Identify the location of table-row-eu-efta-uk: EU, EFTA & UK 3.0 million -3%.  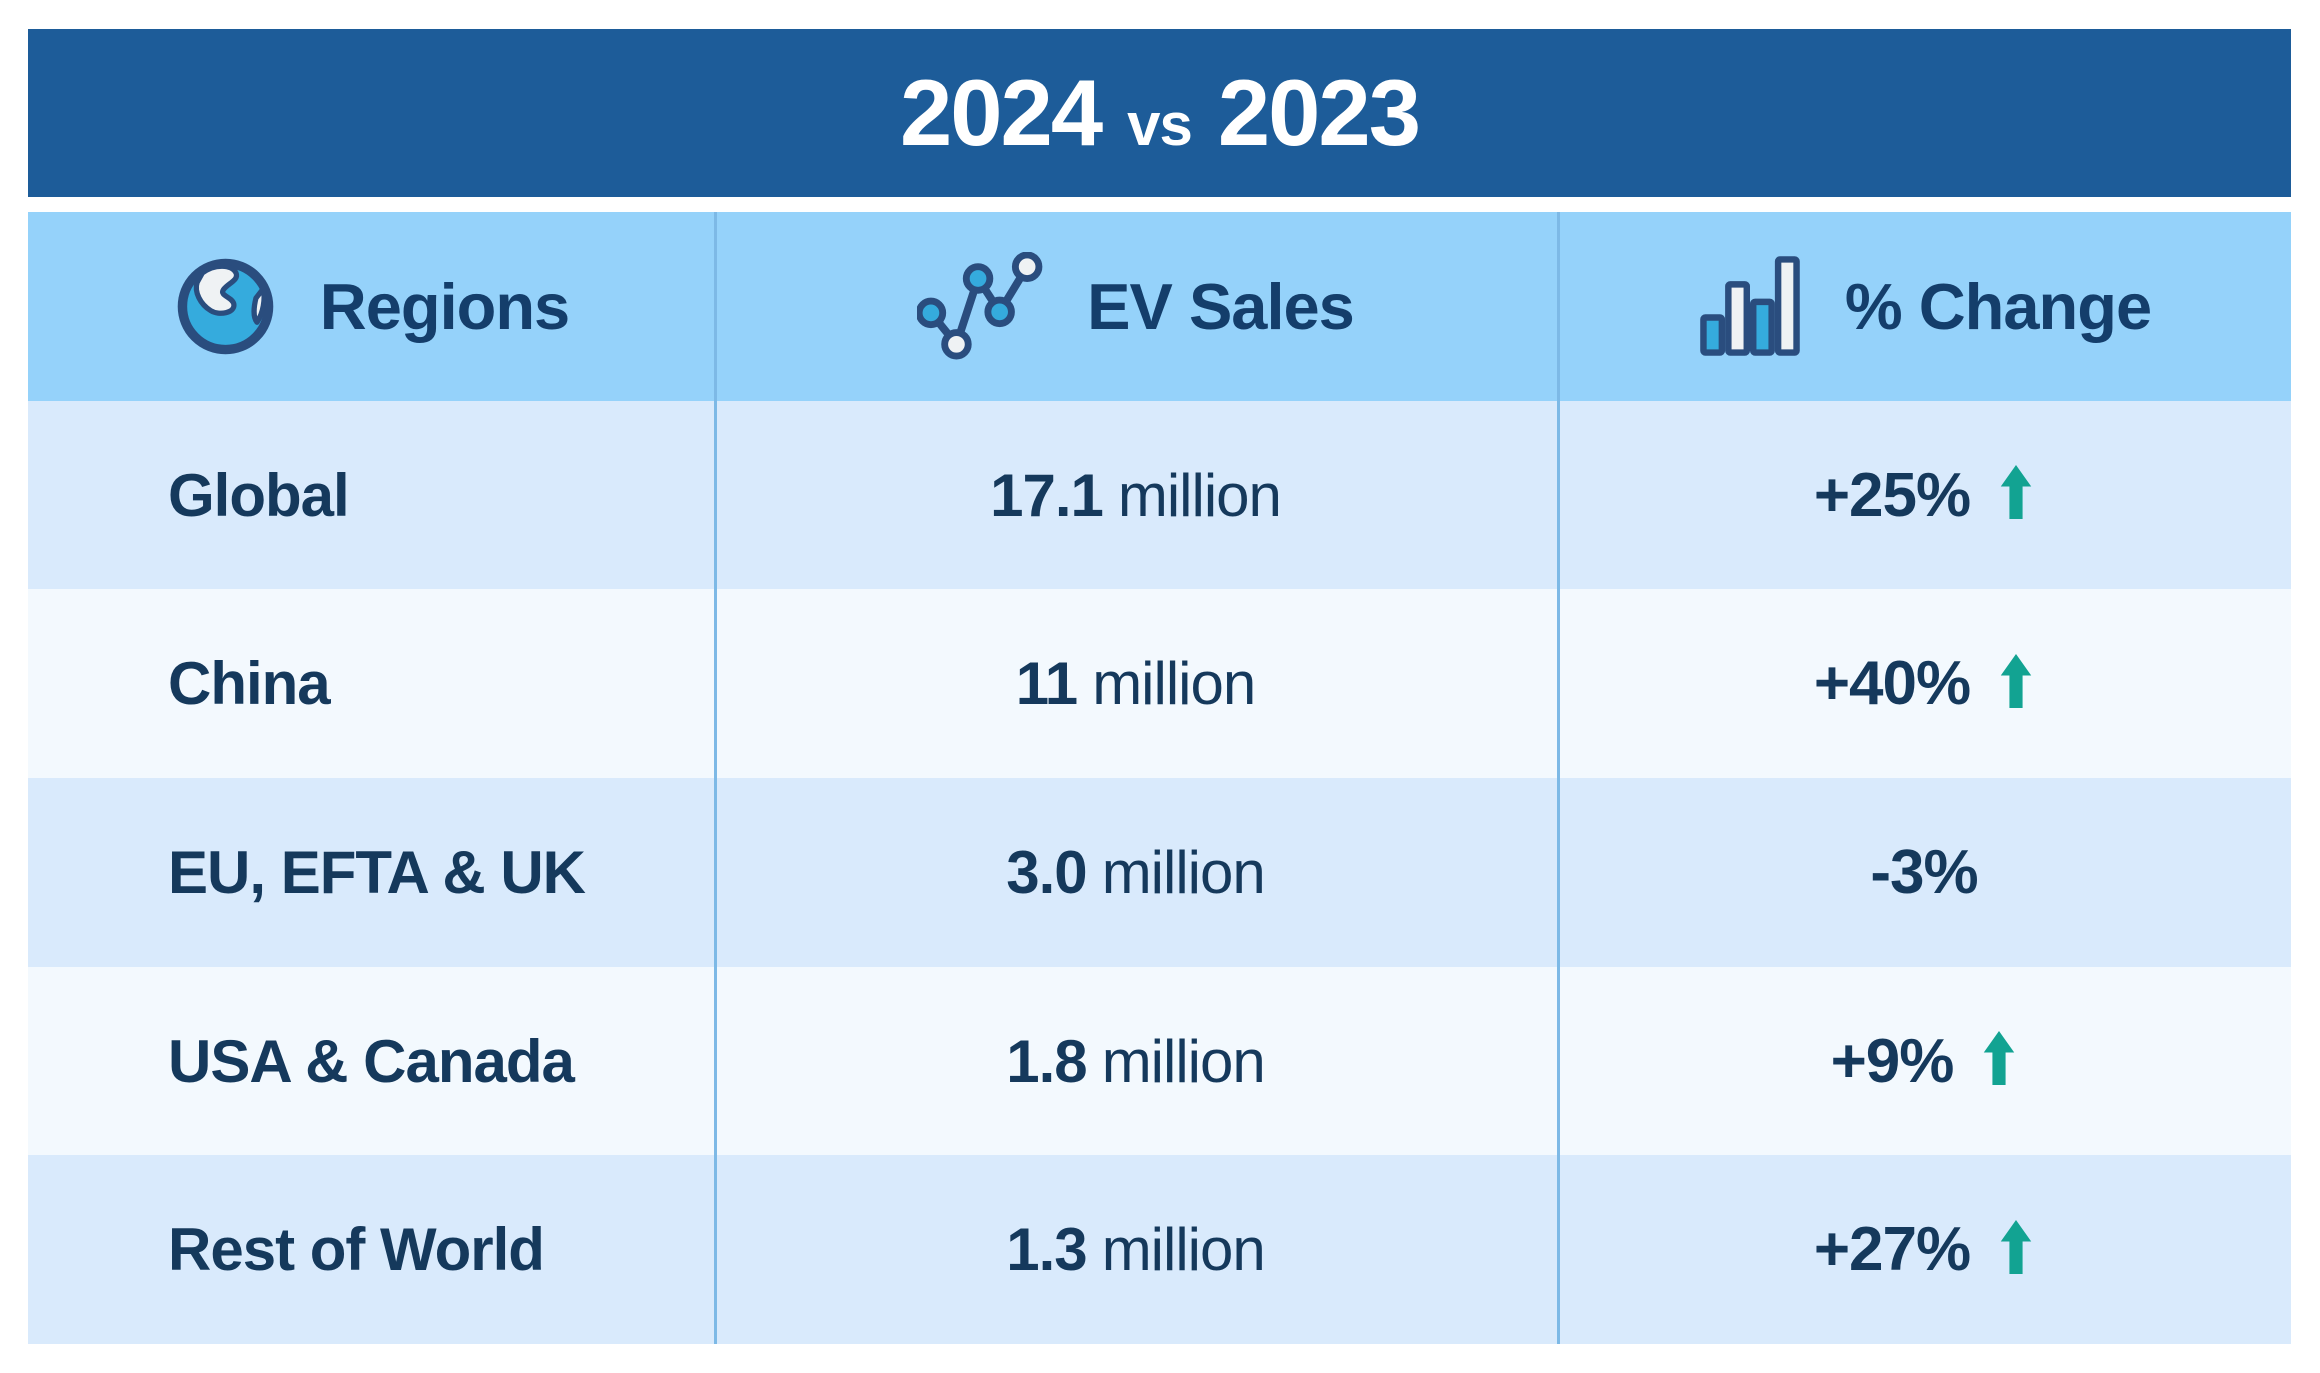
(1159, 872).